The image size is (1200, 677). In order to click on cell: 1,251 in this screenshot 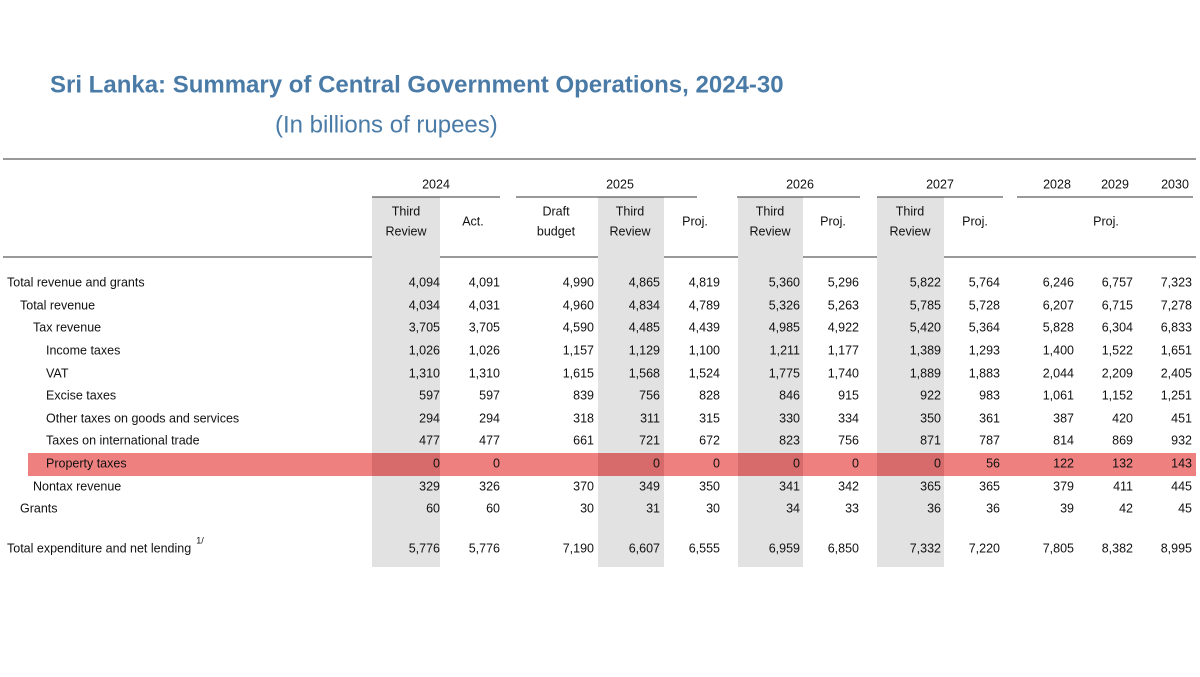, I will do `click(1176, 395)`.